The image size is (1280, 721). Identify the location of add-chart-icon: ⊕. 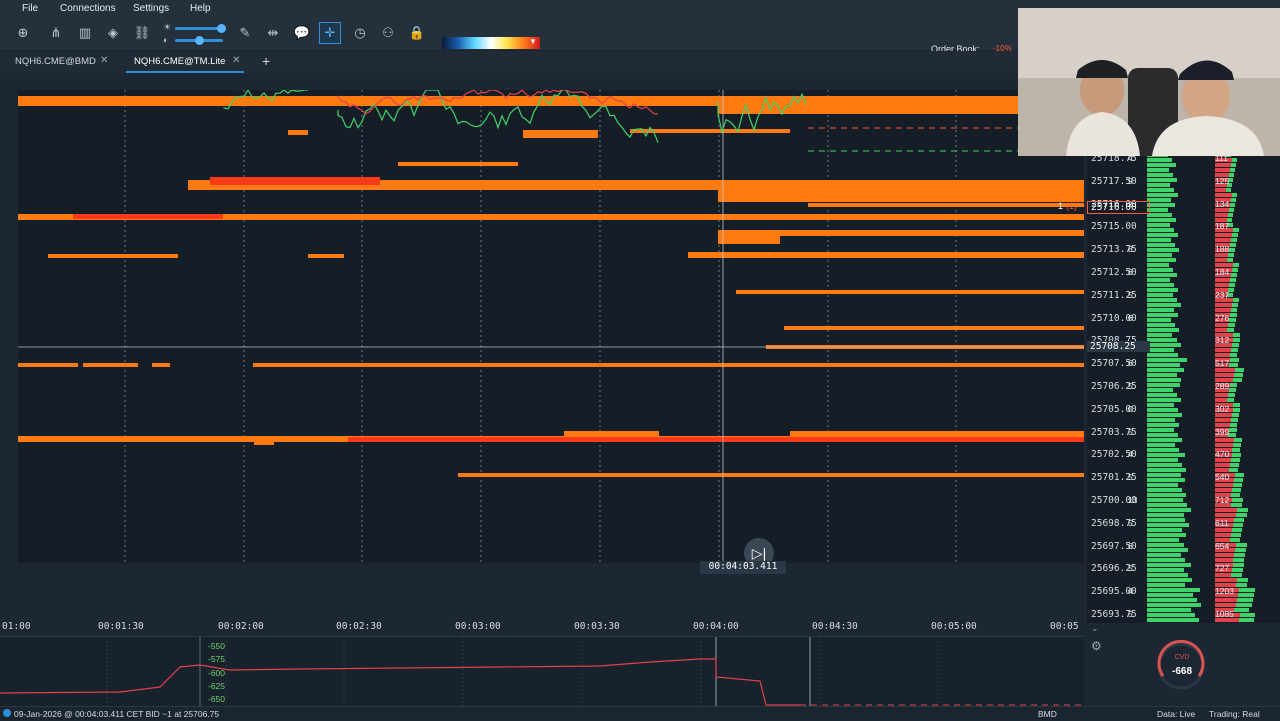
(23, 32).